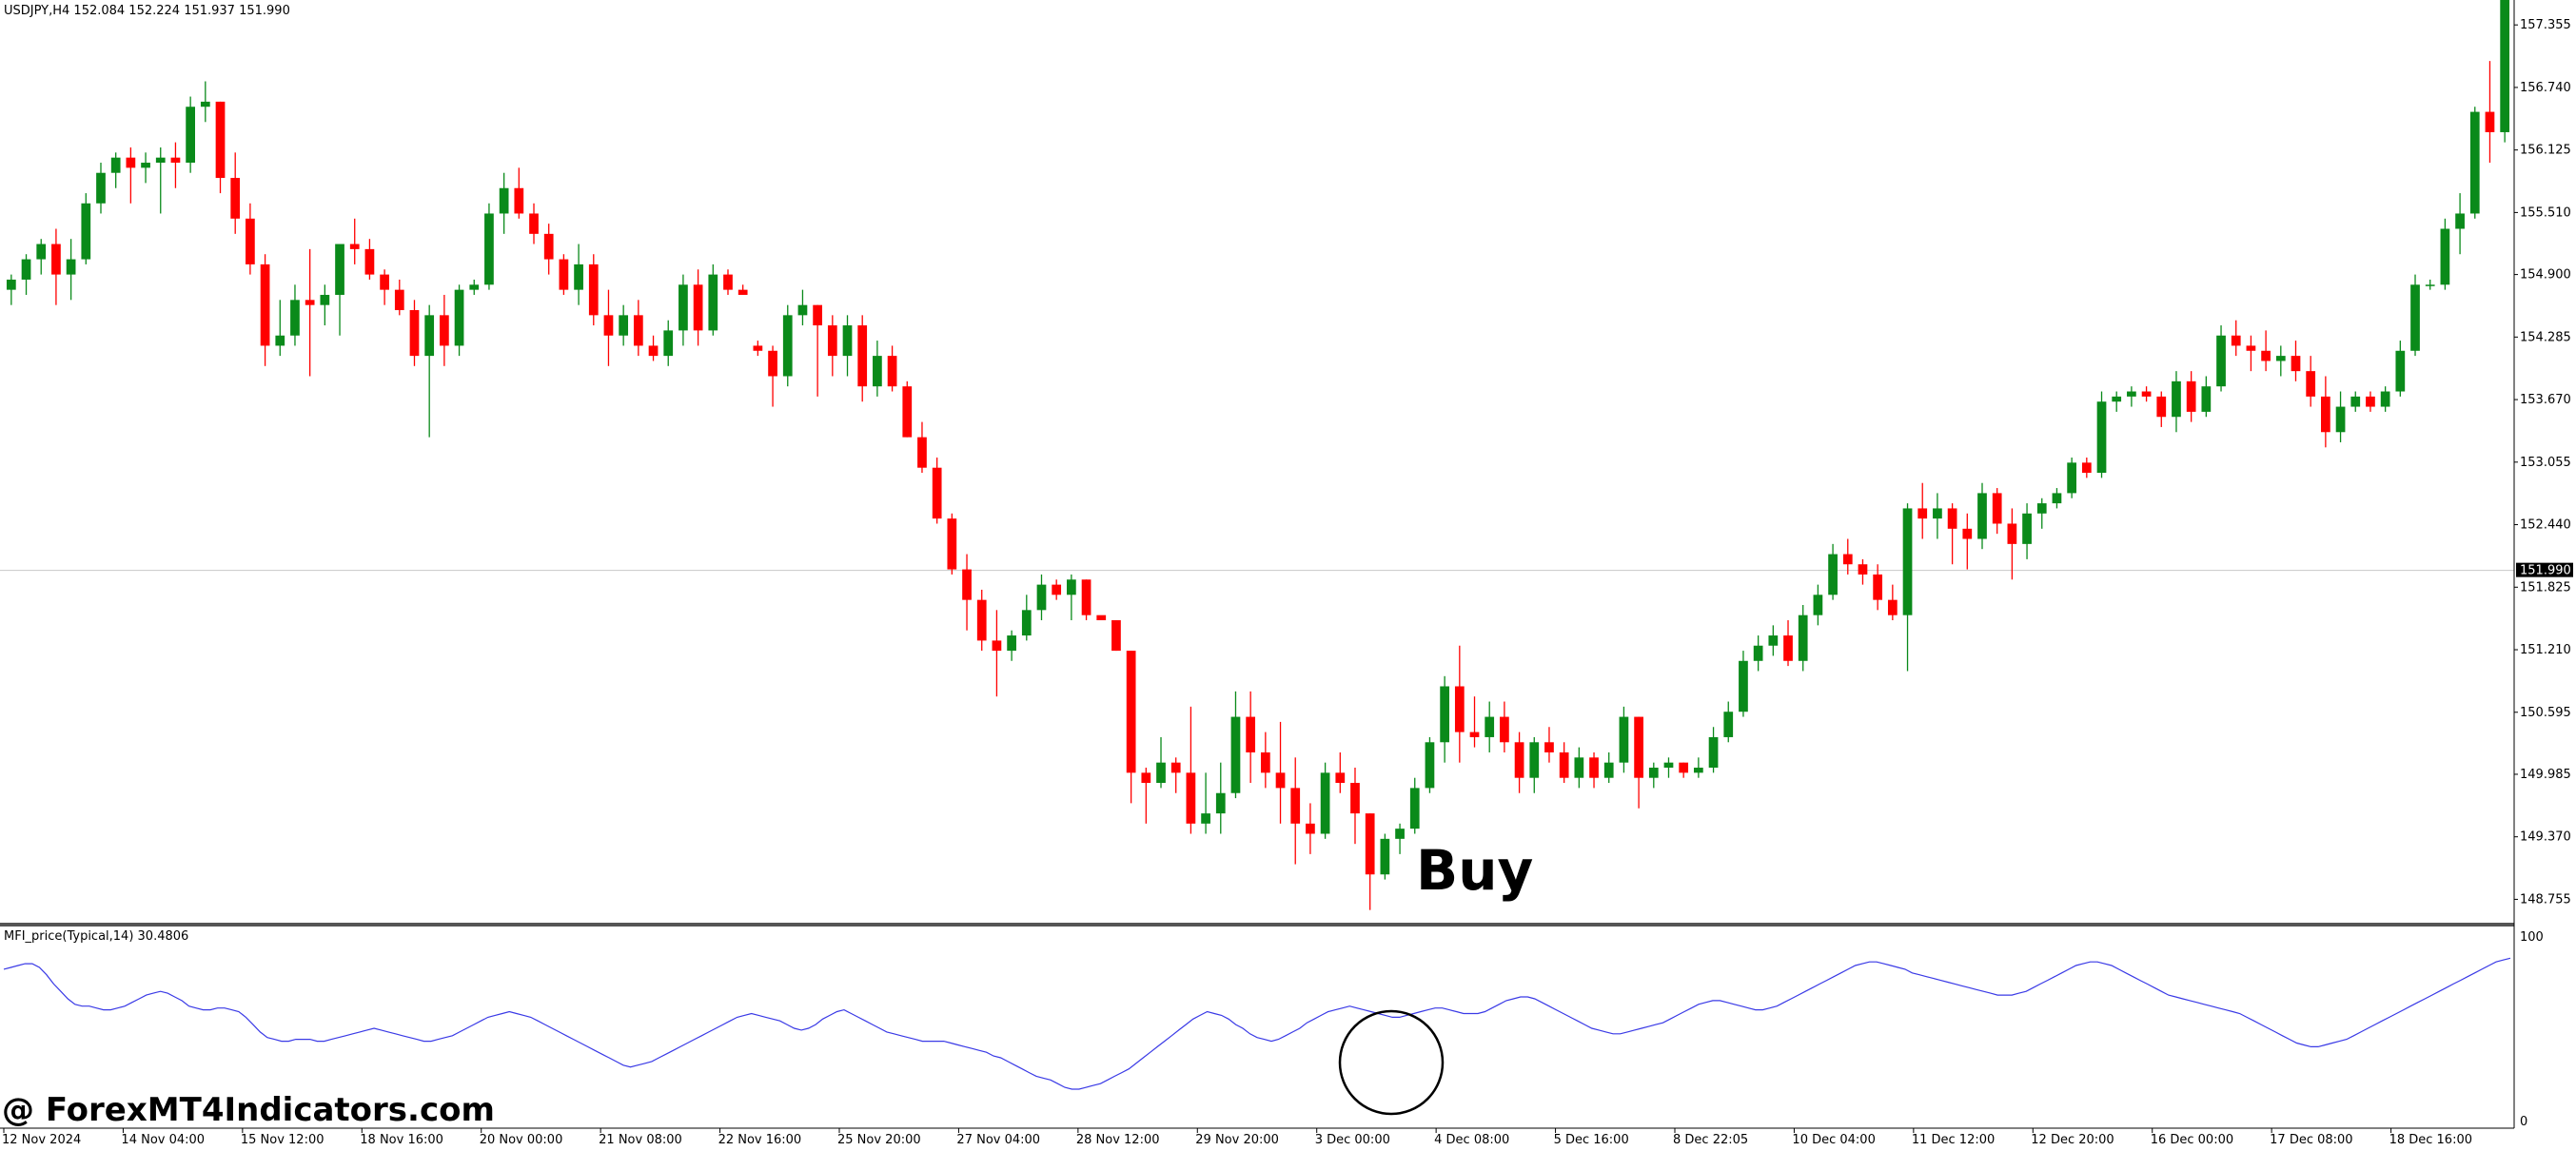 This screenshot has height=1151, width=2576. What do you see at coordinates (1471, 1140) in the screenshot?
I see `time-tick-label: 4 Dec 08:00` at bounding box center [1471, 1140].